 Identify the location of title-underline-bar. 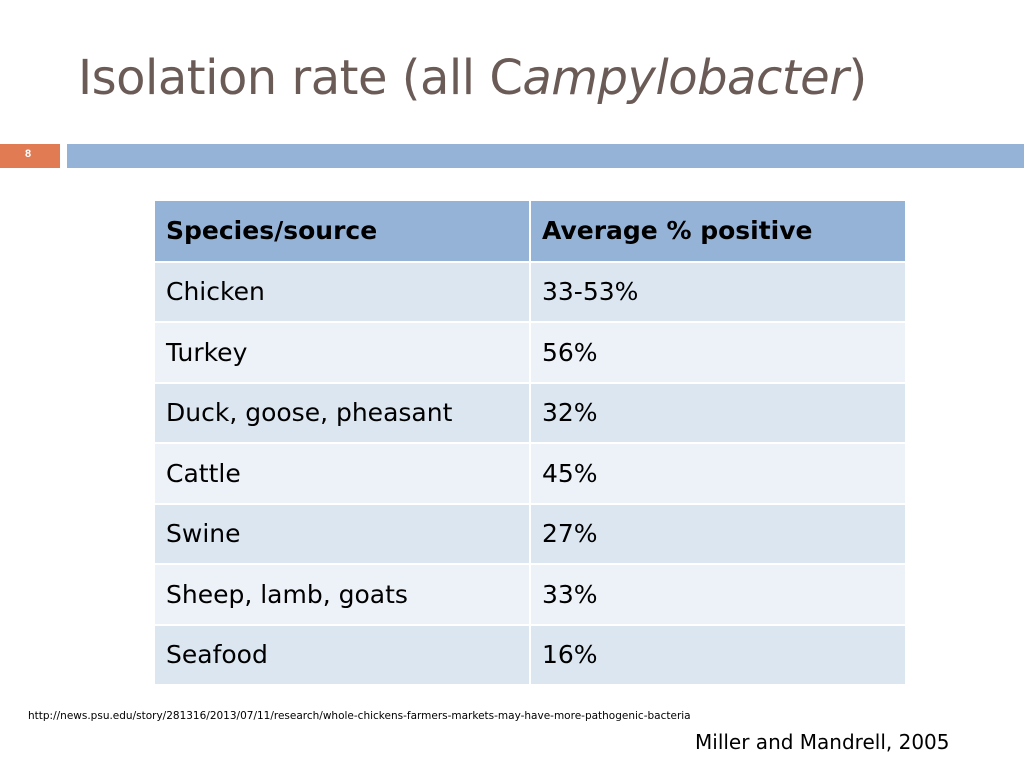
(545, 156).